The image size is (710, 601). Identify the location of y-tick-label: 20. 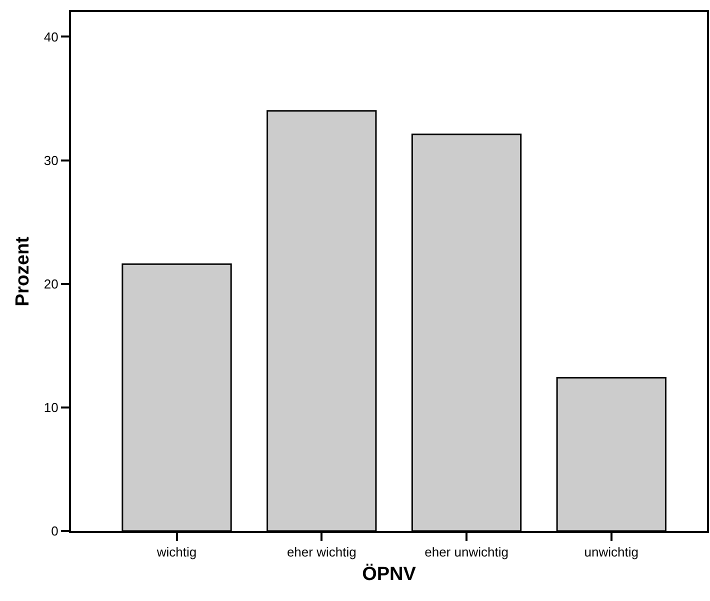
(51, 284).